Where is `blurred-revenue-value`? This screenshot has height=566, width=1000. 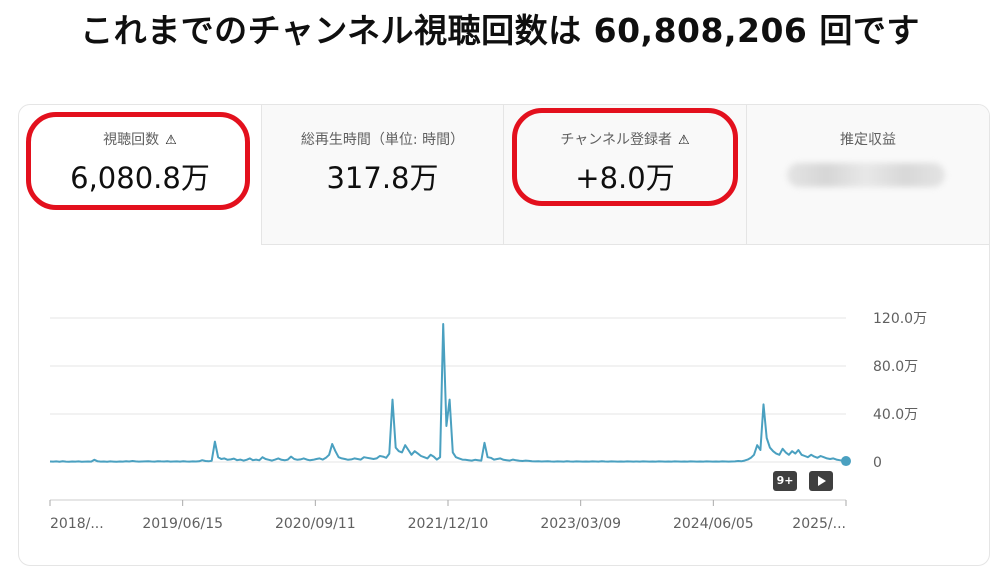 blurred-revenue-value is located at coordinates (866, 175).